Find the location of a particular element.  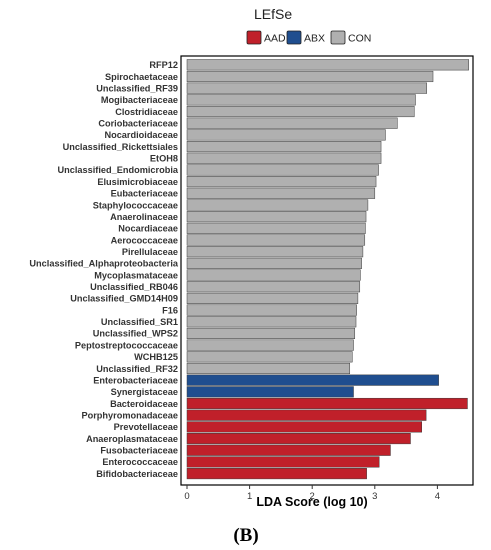

legend-label-con: CON is located at coordinates (359, 39).